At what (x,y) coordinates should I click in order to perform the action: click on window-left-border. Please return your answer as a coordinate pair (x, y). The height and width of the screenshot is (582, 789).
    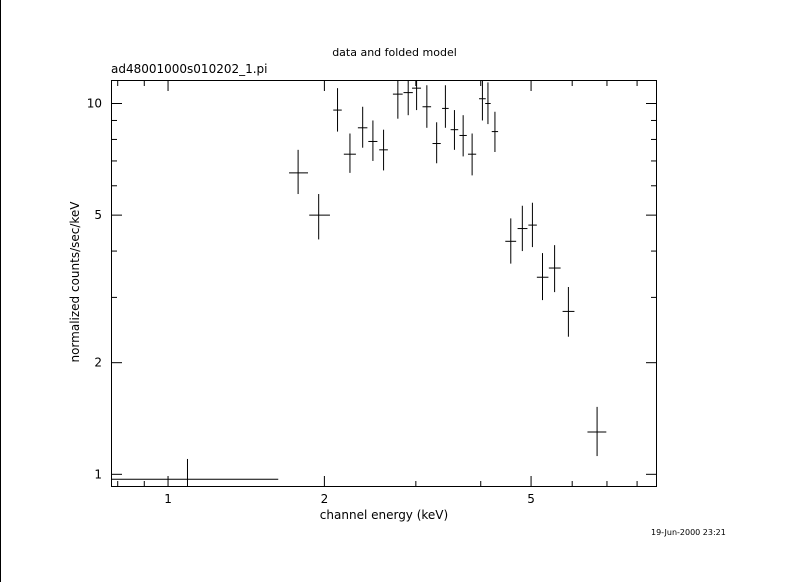
    Looking at the image, I should click on (0, 291).